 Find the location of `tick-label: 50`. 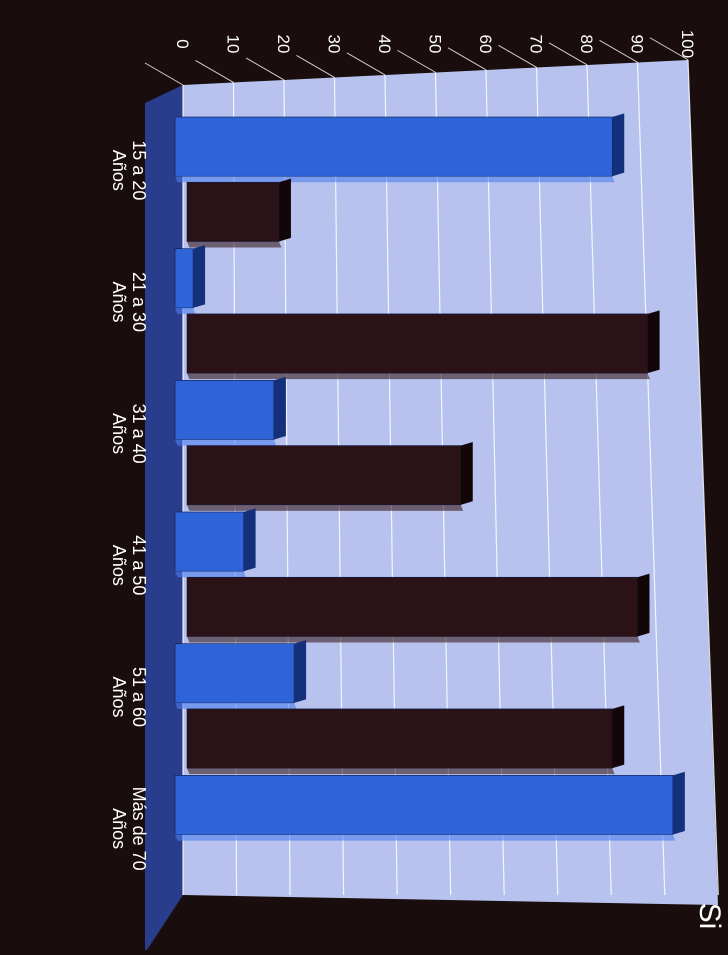

tick-label: 50 is located at coordinates (435, 44).